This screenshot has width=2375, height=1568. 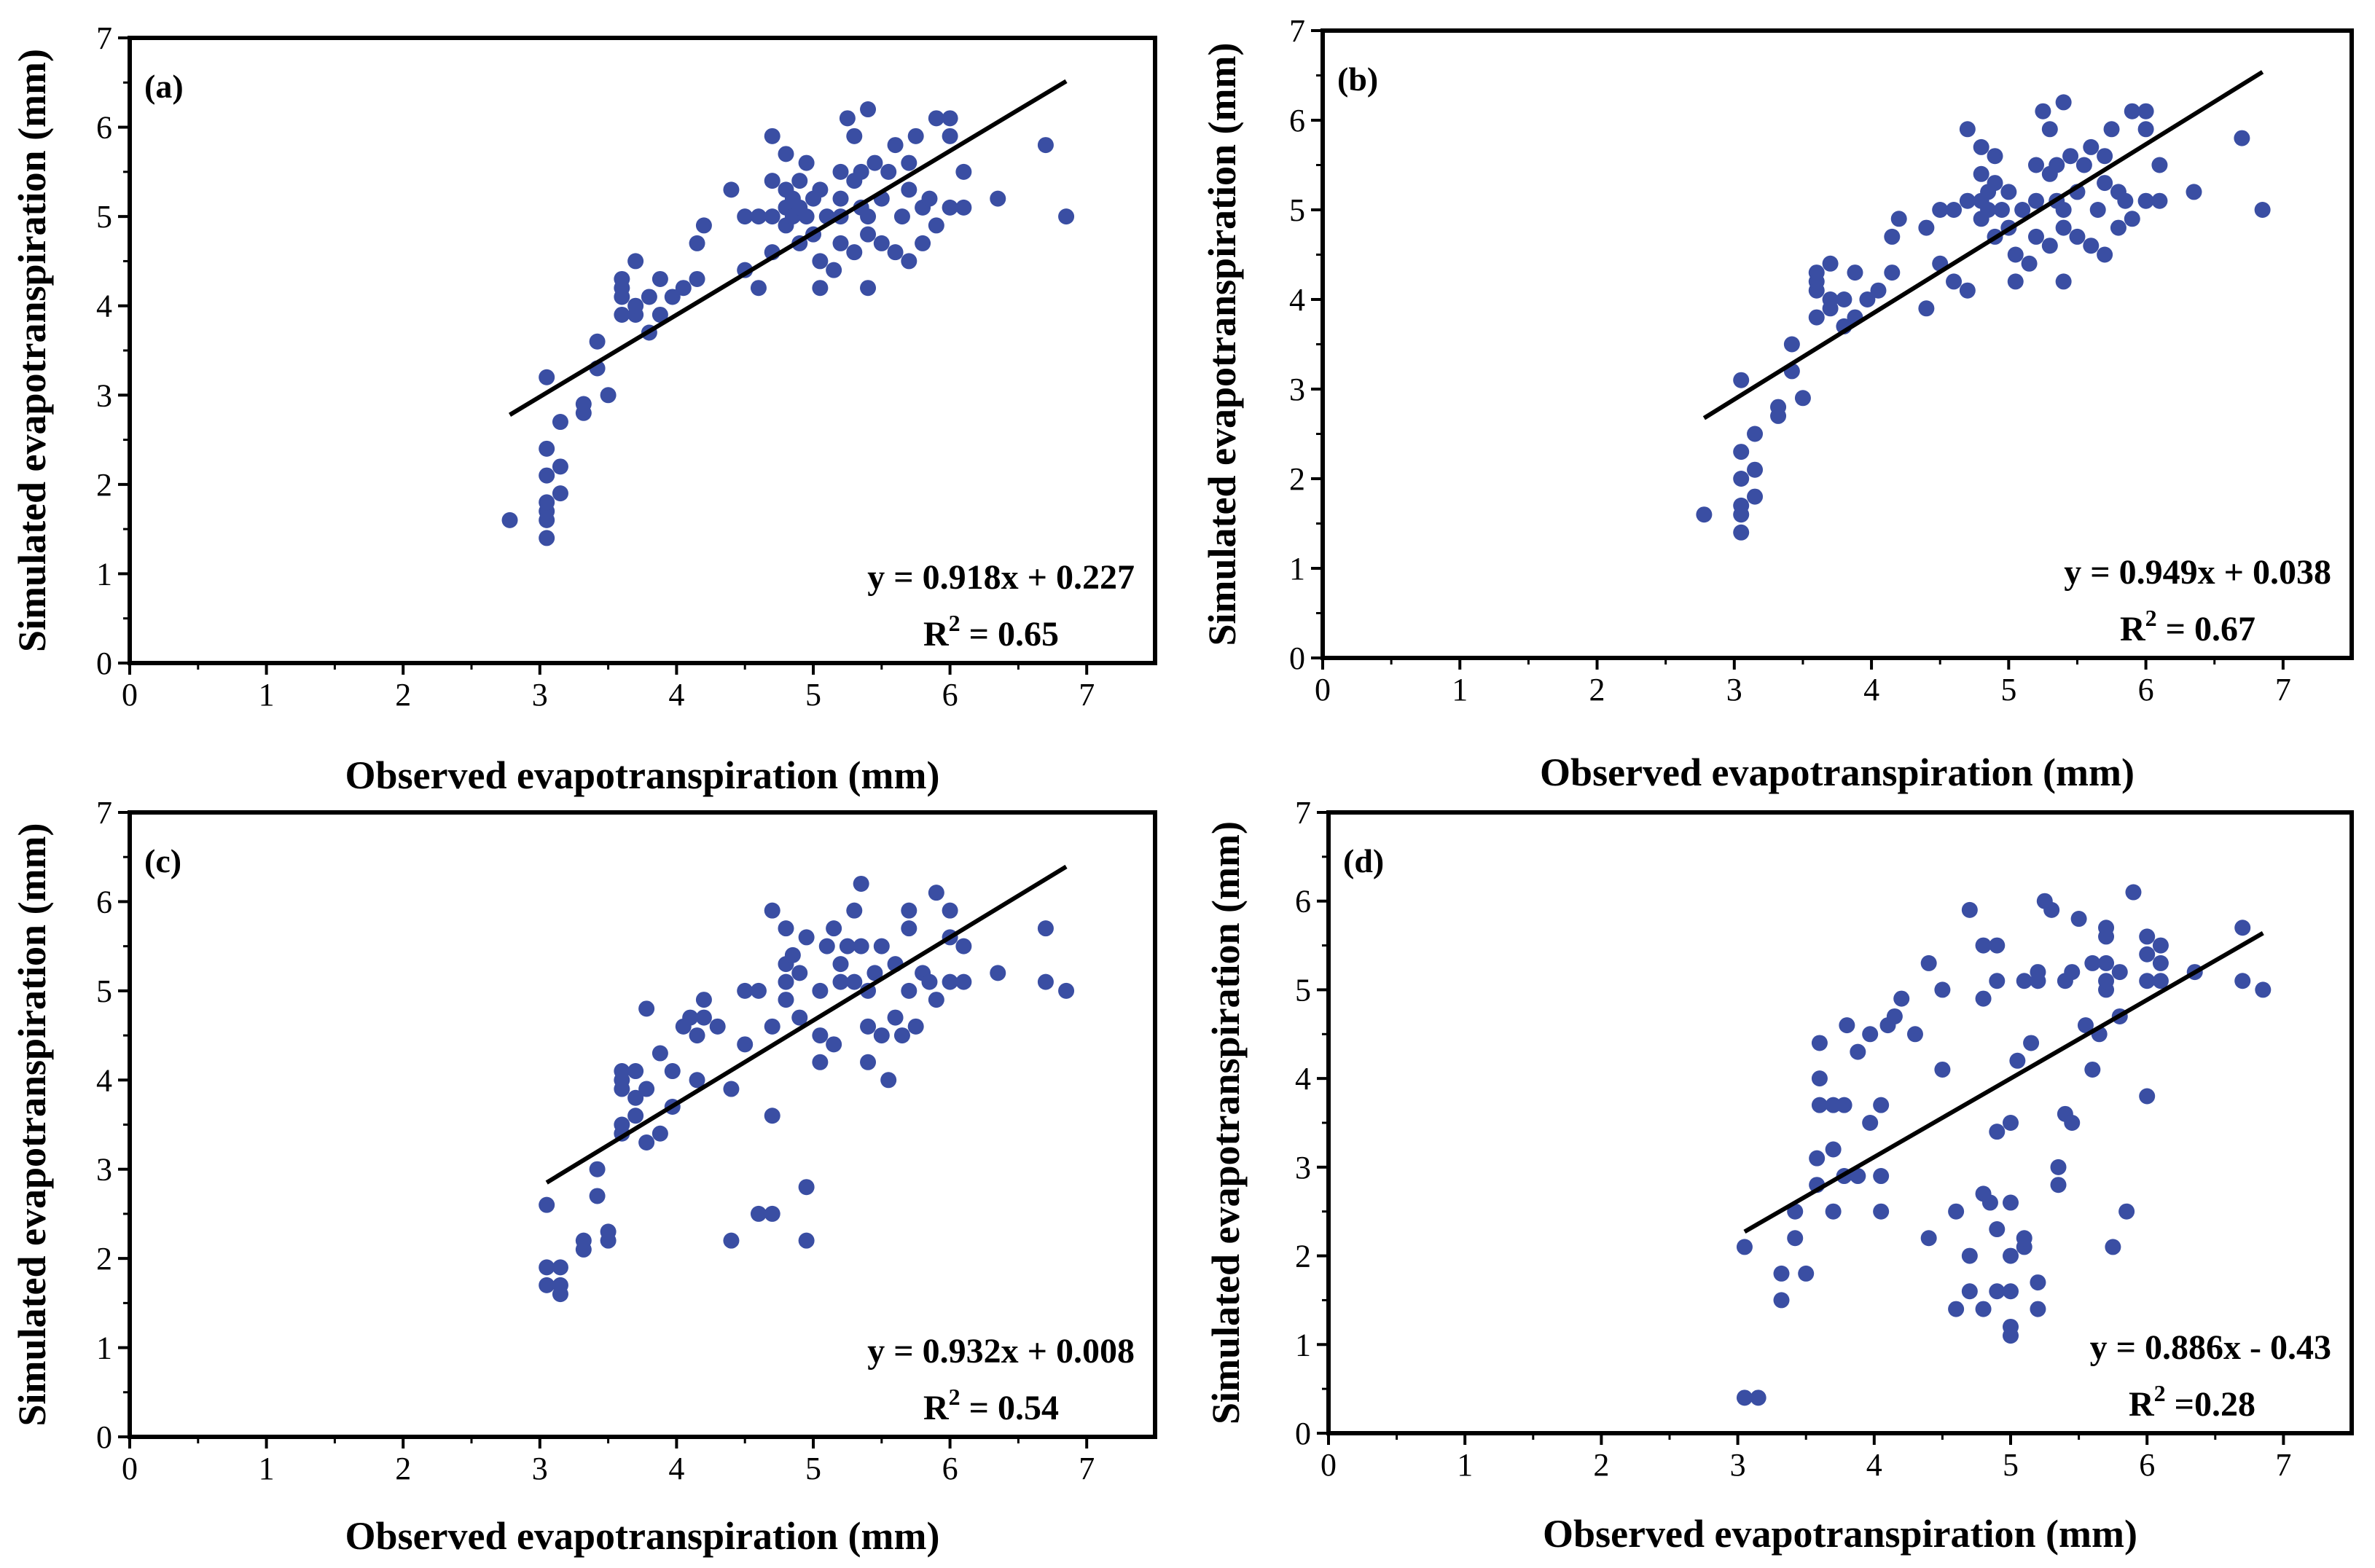 I want to click on y-axis-title: Simulated evapotranspiration (mm), so click(x=32, y=1125).